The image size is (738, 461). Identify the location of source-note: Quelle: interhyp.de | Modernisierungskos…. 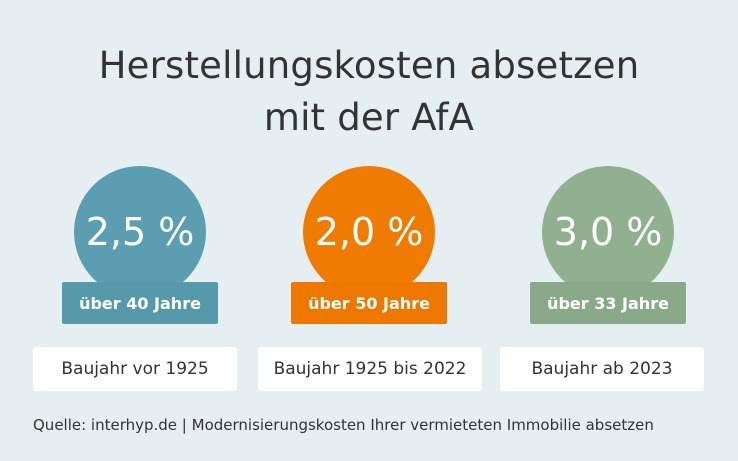
(343, 425).